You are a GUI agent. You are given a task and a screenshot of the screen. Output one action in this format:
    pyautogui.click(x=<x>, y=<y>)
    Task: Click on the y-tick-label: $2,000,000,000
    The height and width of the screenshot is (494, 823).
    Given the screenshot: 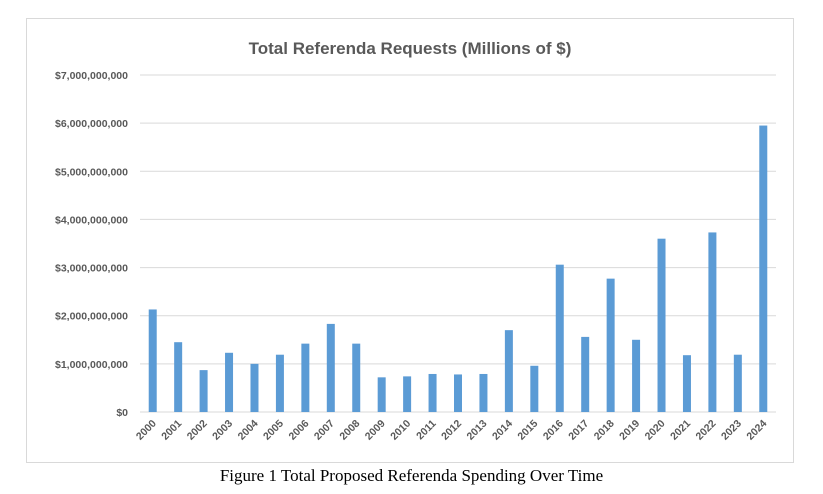 What is the action you would take?
    pyautogui.click(x=91, y=317)
    